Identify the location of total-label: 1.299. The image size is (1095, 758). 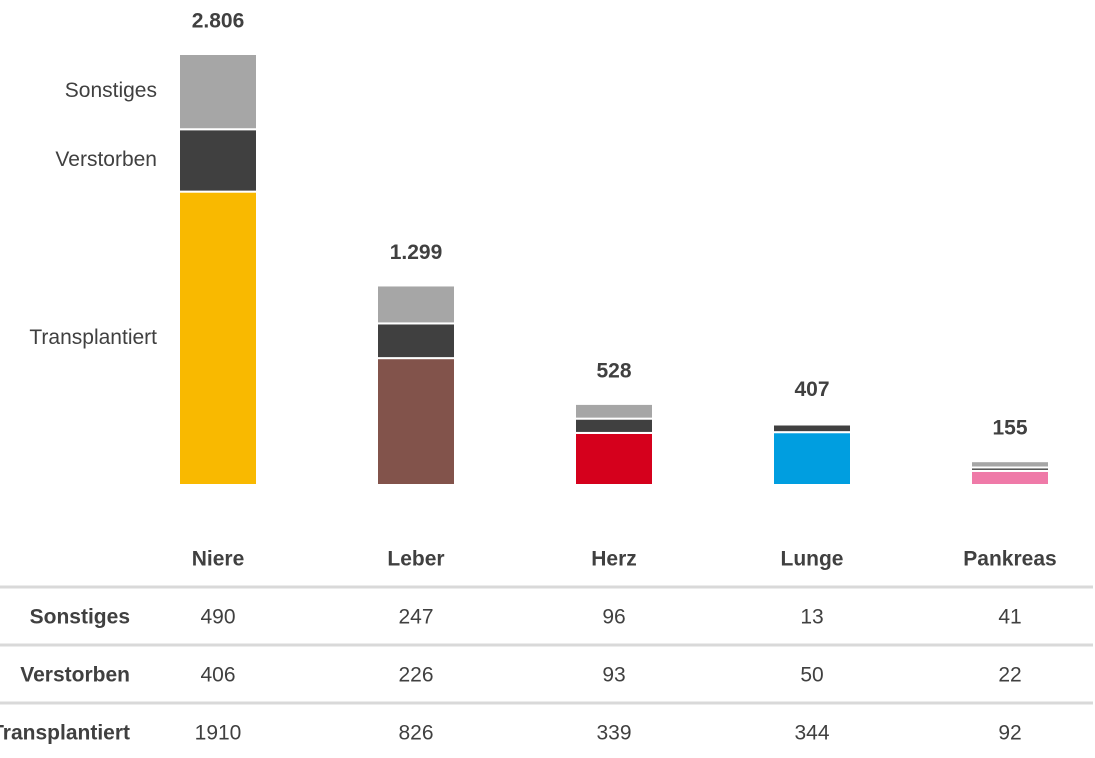
(416, 252).